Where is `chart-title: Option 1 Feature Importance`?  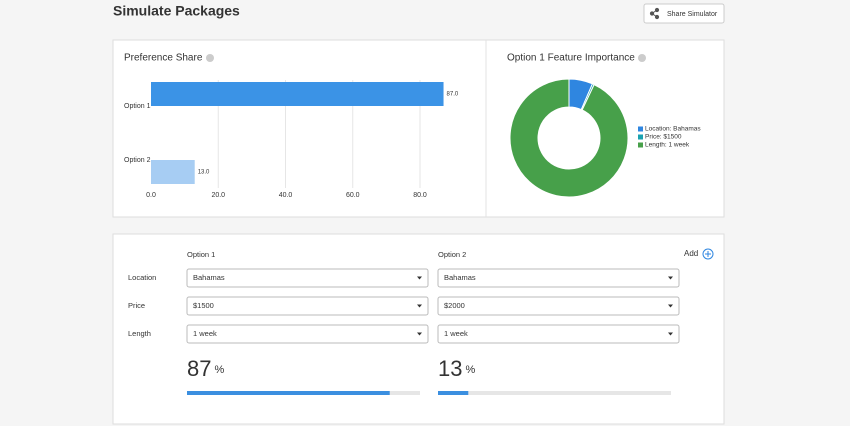 chart-title: Option 1 Feature Importance is located at coordinates (571, 58).